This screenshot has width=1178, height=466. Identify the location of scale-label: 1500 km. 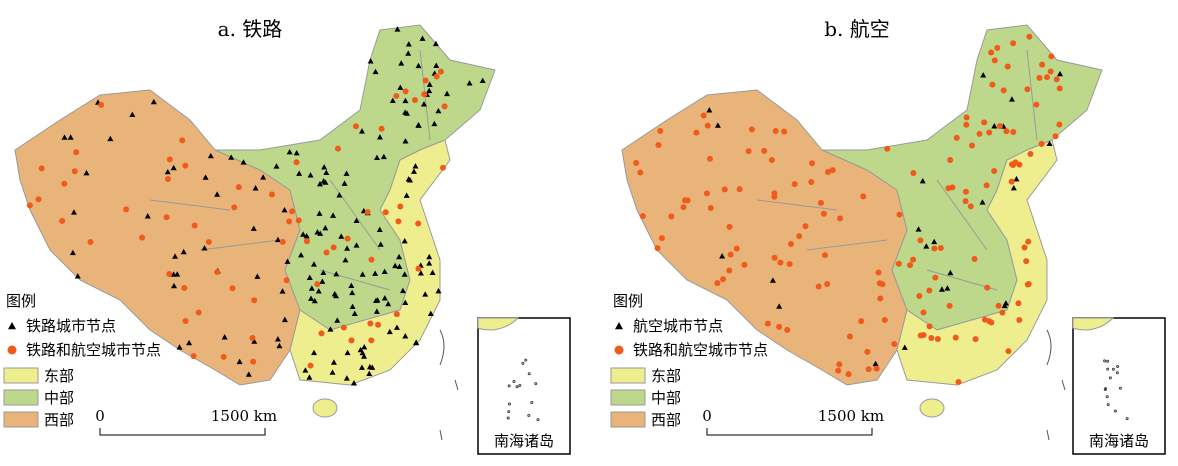
(244, 416).